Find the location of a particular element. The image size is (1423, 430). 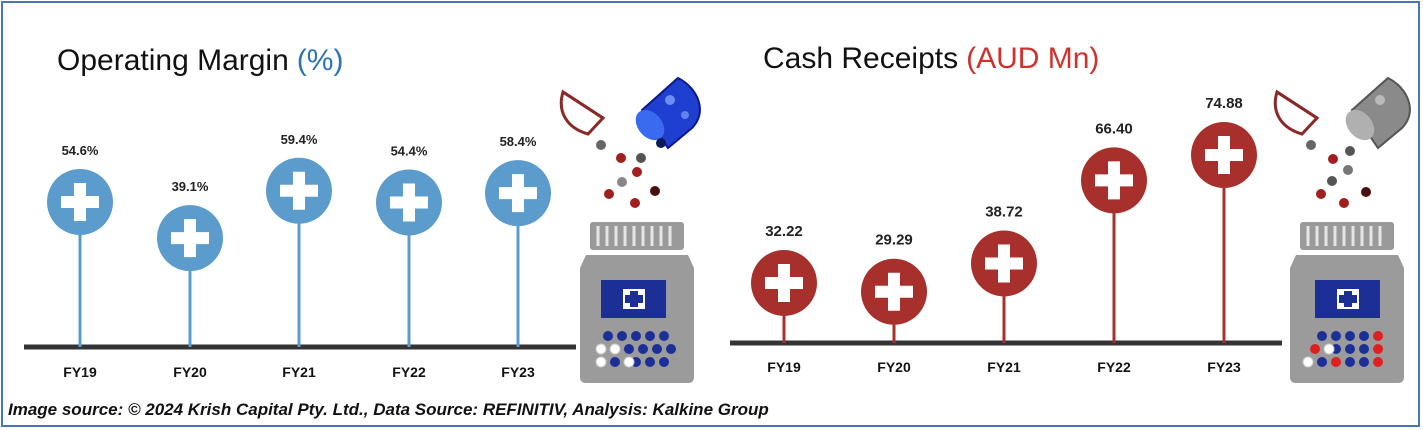

receipts-fy23-value-label: 74.88 is located at coordinates (1224, 103).